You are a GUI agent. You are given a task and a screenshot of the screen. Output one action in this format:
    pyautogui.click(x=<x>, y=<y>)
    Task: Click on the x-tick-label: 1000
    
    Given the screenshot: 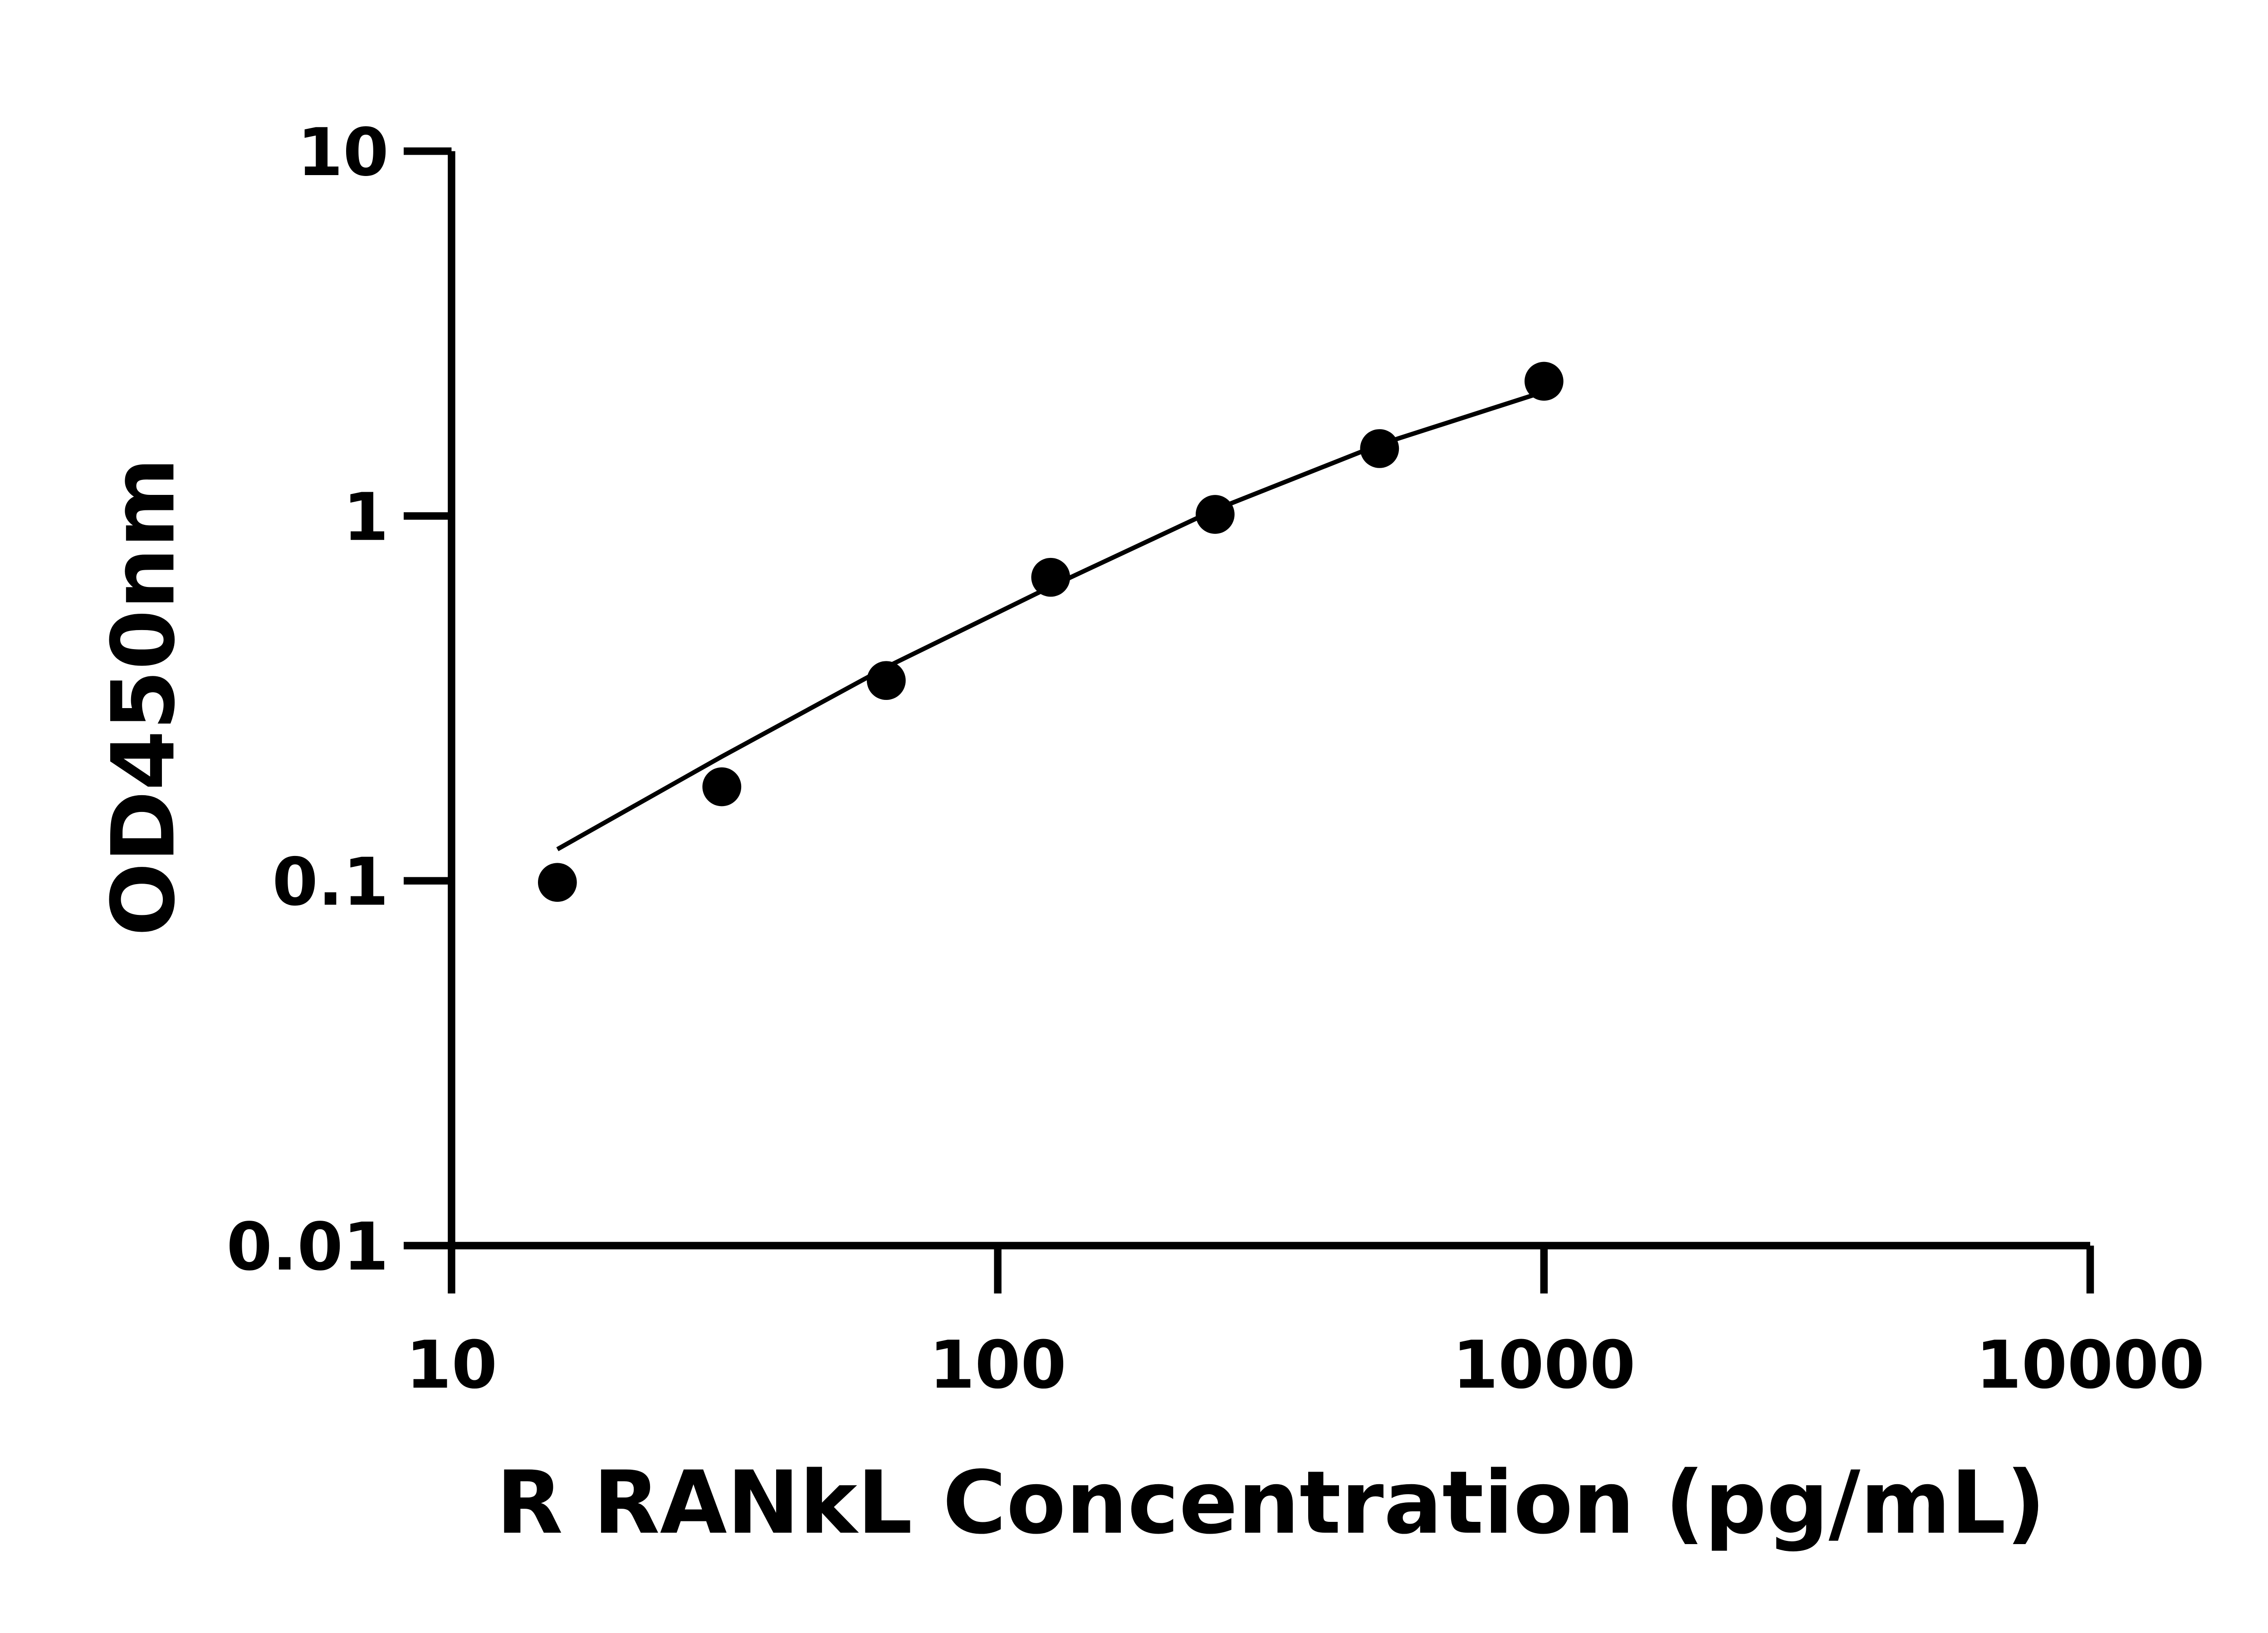 What is the action you would take?
    pyautogui.click(x=1544, y=1365)
    